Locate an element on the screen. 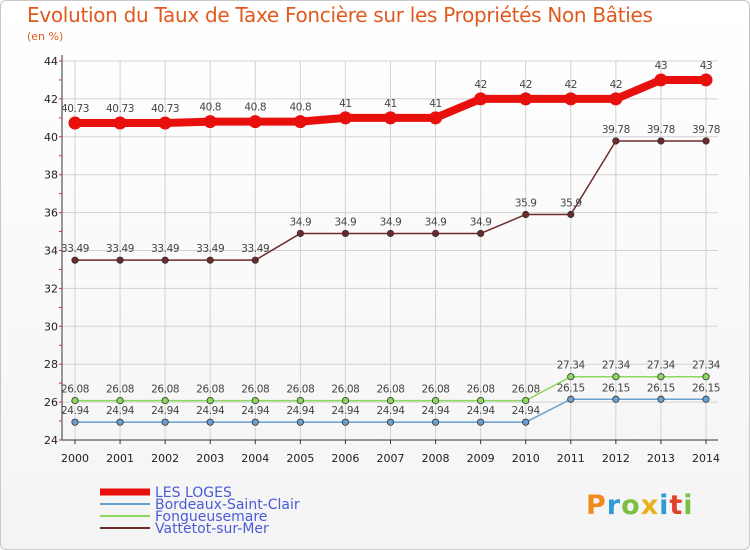  y-axis-unit: (en %) is located at coordinates (45, 36).